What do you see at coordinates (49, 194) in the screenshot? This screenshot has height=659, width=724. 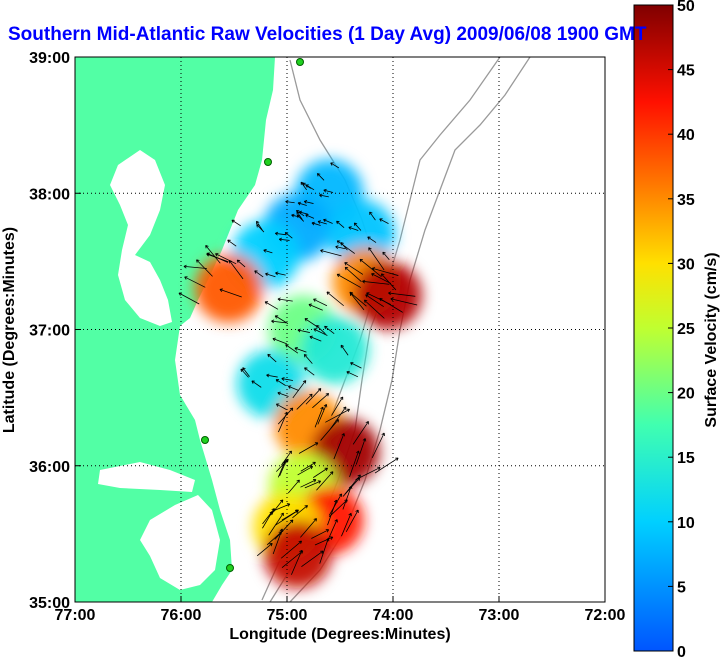 I see `y-tick-label: 38:00` at bounding box center [49, 194].